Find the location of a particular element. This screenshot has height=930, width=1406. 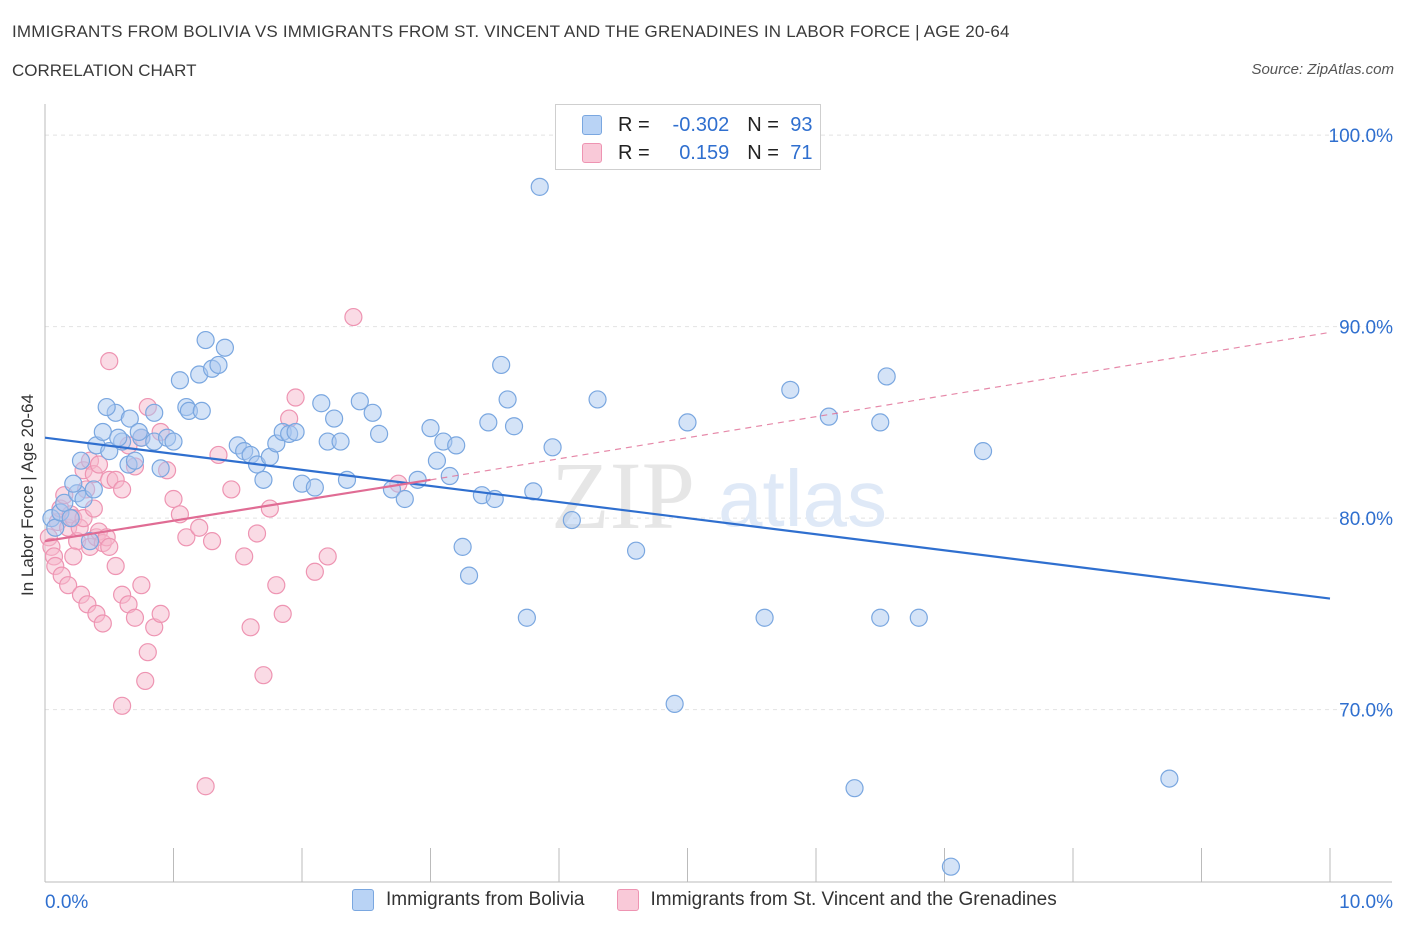

y-tick-label: 80.0% is located at coordinates (1366, 519).